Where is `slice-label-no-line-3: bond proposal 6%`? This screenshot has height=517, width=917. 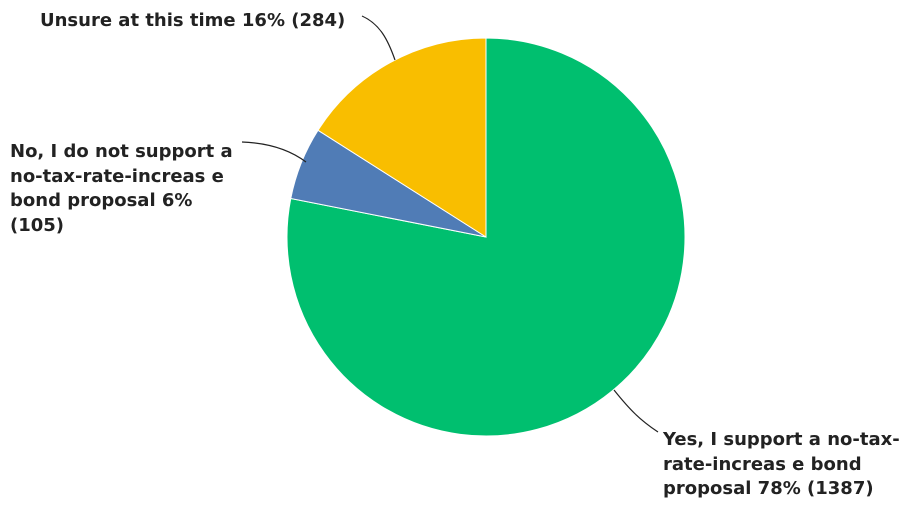
slice-label-no-line-3: bond proposal 6% is located at coordinates (101, 200).